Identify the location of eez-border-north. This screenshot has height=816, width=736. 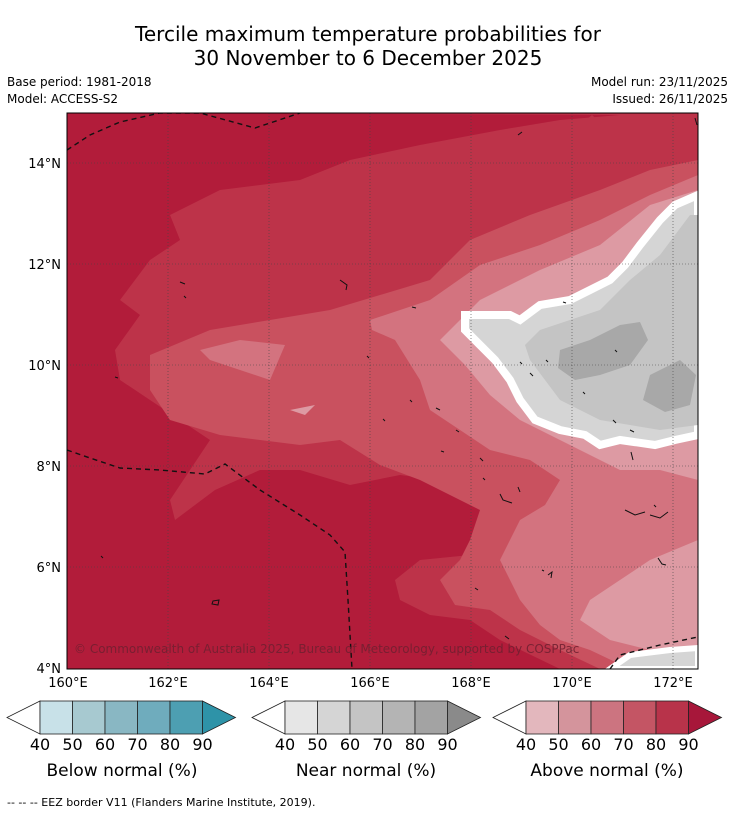
(184, 132).